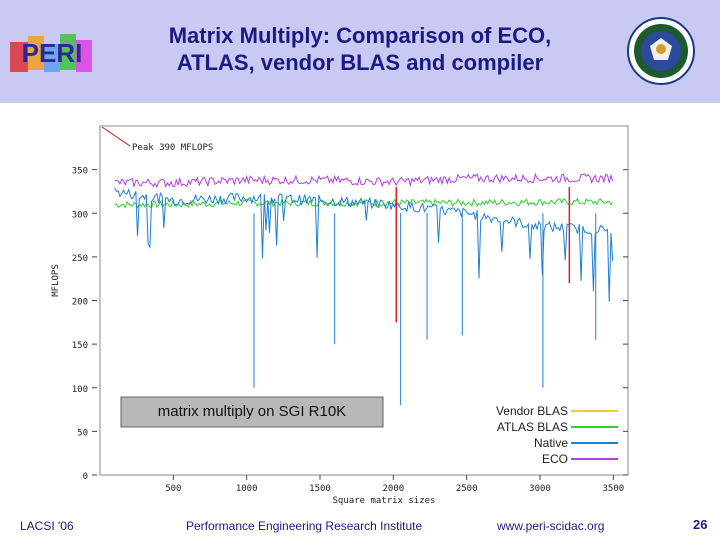  I want to click on legend-label: ECO, so click(555, 459).